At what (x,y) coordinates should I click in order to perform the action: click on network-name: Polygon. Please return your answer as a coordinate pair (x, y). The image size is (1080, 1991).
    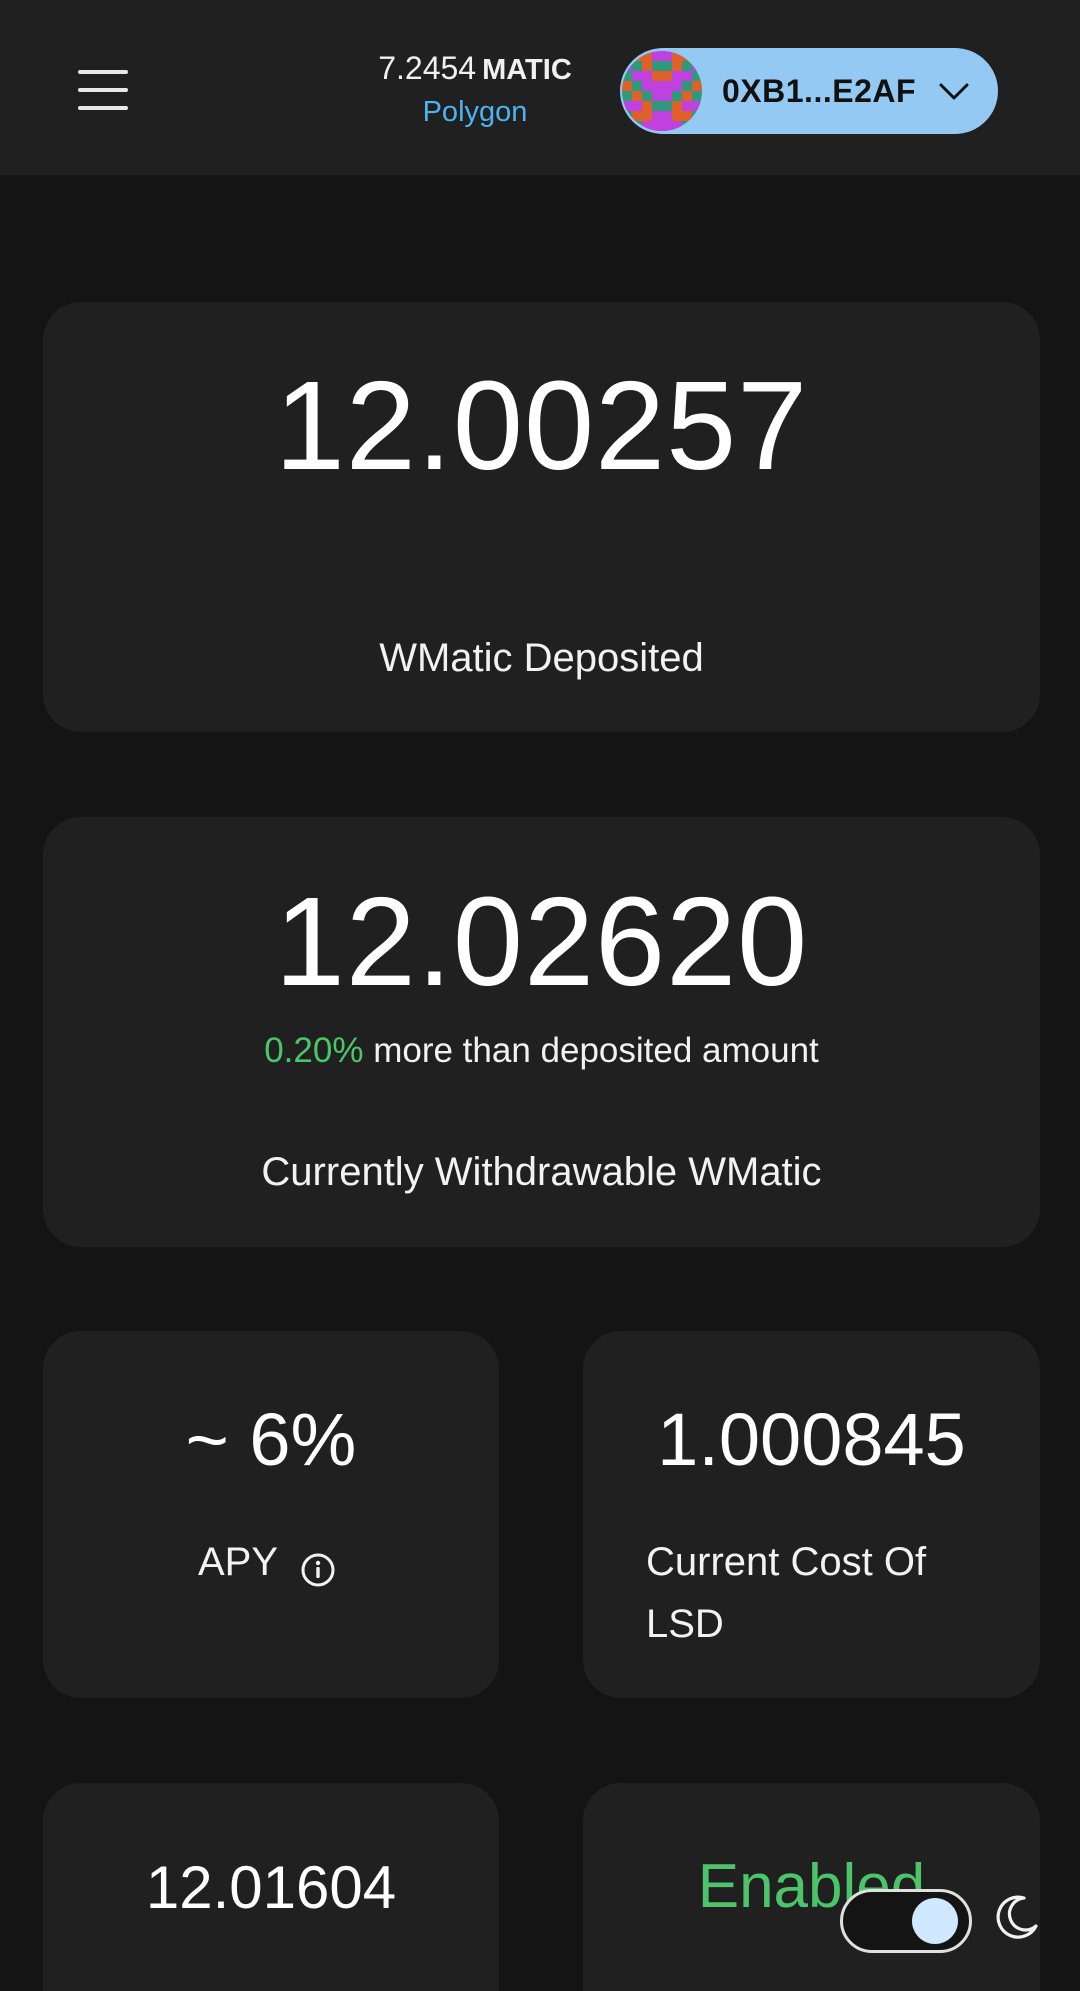
    Looking at the image, I should click on (475, 112).